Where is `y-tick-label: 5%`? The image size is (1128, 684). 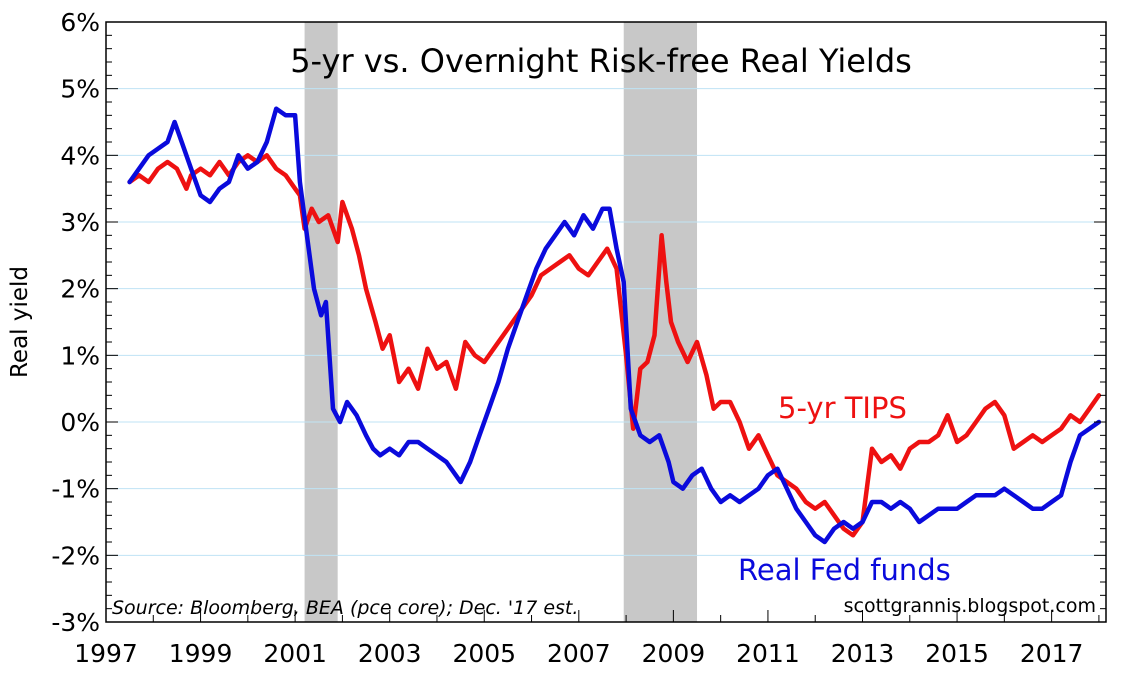 y-tick-label: 5% is located at coordinates (80, 89).